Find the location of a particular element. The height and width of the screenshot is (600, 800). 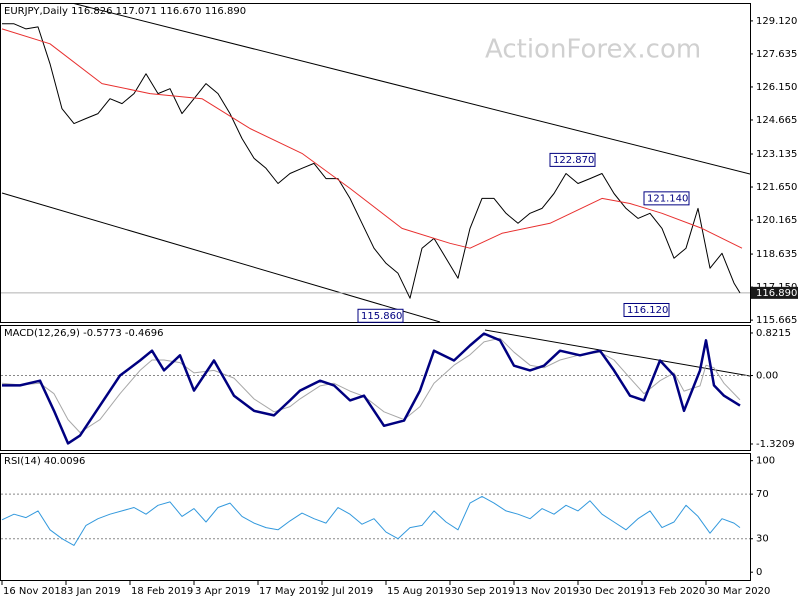

x-tick-label: 13 Feb 2020 is located at coordinates (674, 591).